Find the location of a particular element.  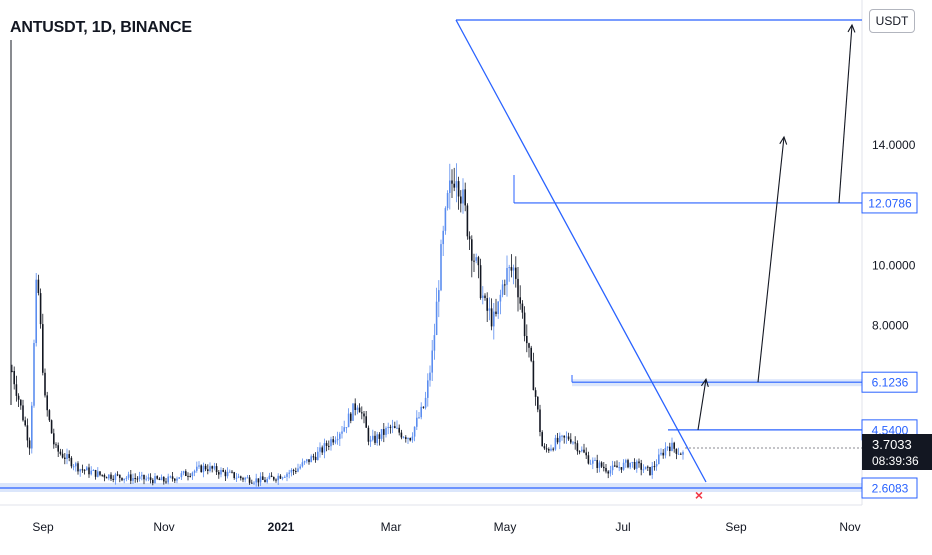

cross-marker: × is located at coordinates (699, 495).